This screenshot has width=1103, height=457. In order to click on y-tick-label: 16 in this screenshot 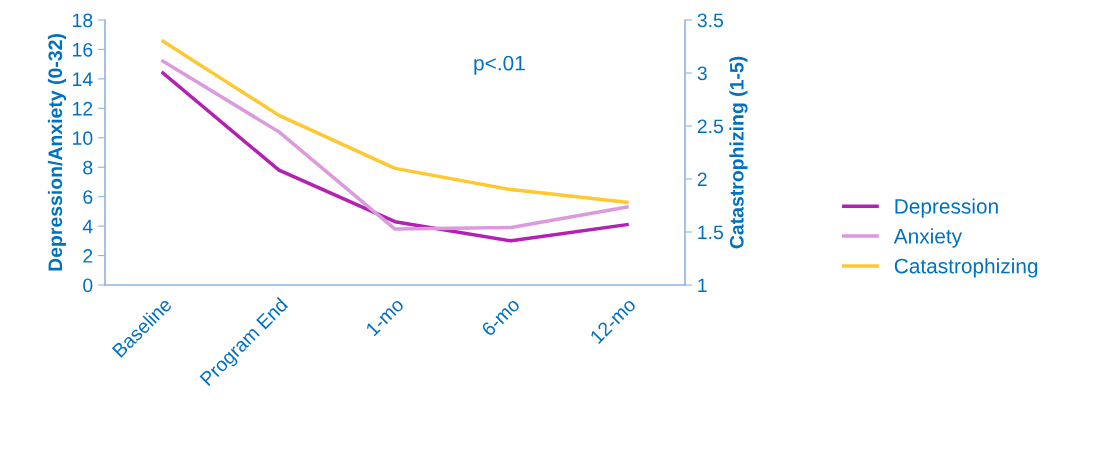, I will do `click(83, 49)`.